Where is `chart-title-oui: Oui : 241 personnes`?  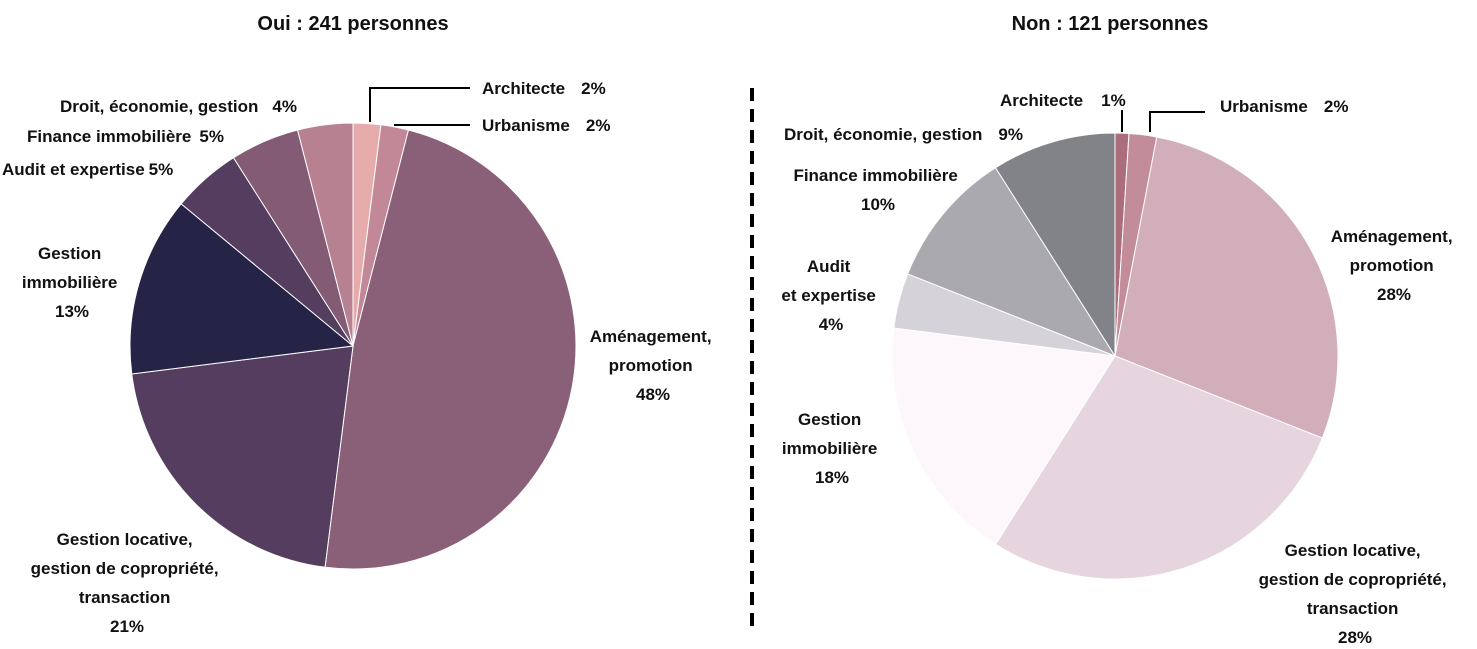
chart-title-oui: Oui : 241 personnes is located at coordinates (352, 24).